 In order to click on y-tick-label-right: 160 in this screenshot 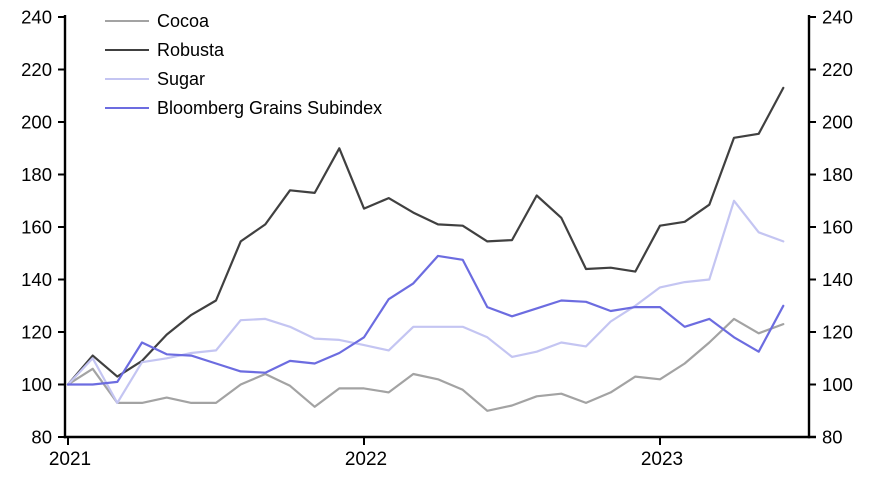, I will do `click(837, 226)`.